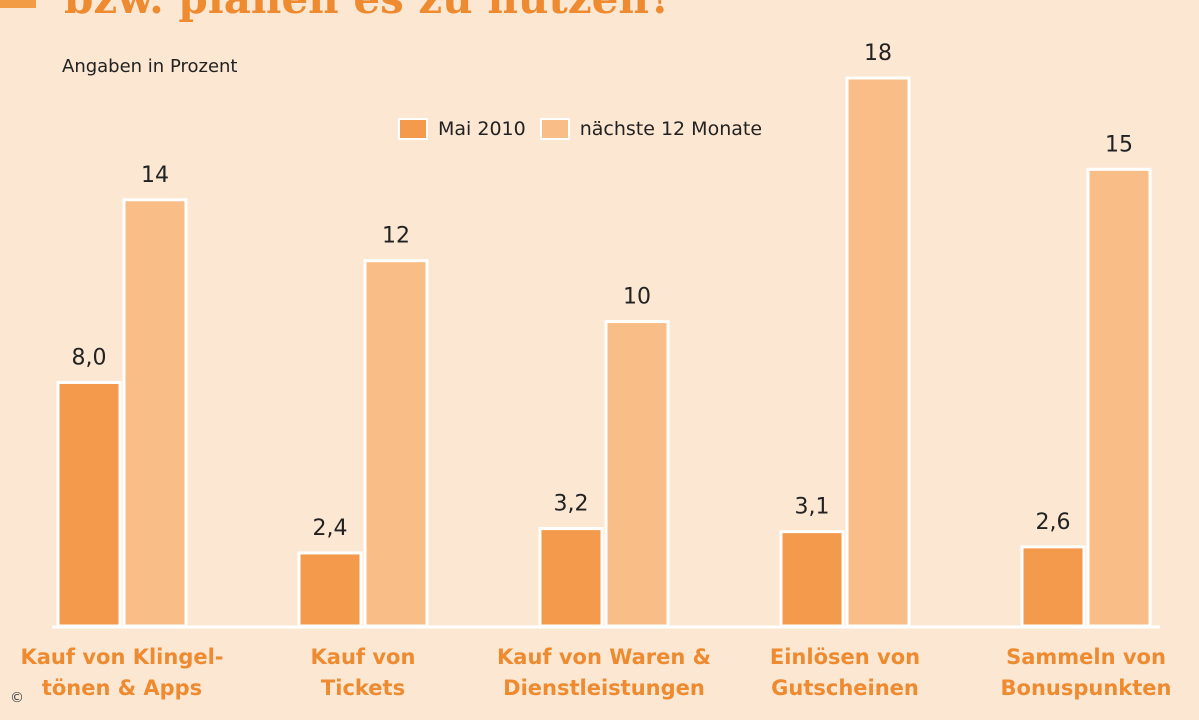 The height and width of the screenshot is (720, 1199). I want to click on category-label-3-line-1: Kauf von Waren &, so click(604, 657).